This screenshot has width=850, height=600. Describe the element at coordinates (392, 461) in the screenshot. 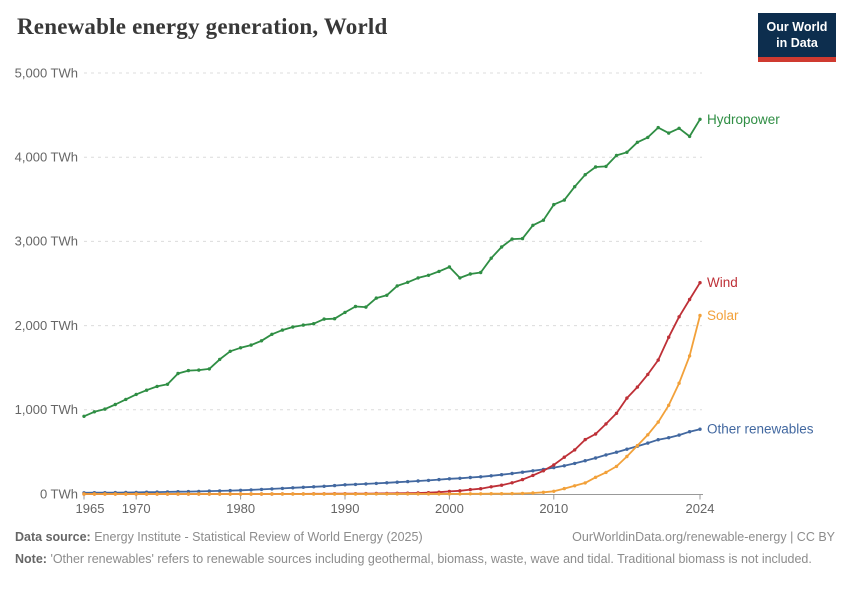

I see `series-line-other-renewables` at that location.